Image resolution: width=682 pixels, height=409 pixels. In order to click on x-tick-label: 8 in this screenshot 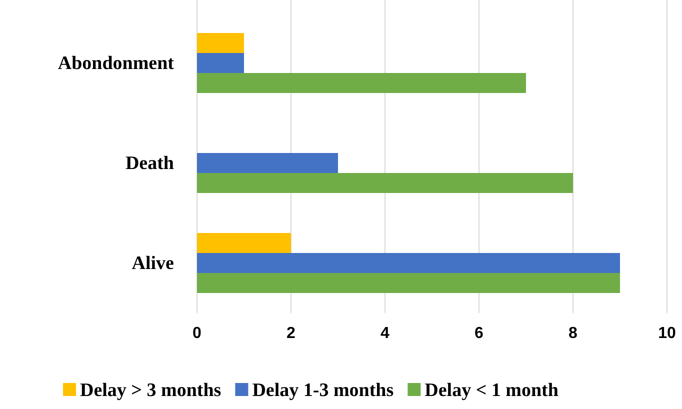, I will do `click(573, 333)`.